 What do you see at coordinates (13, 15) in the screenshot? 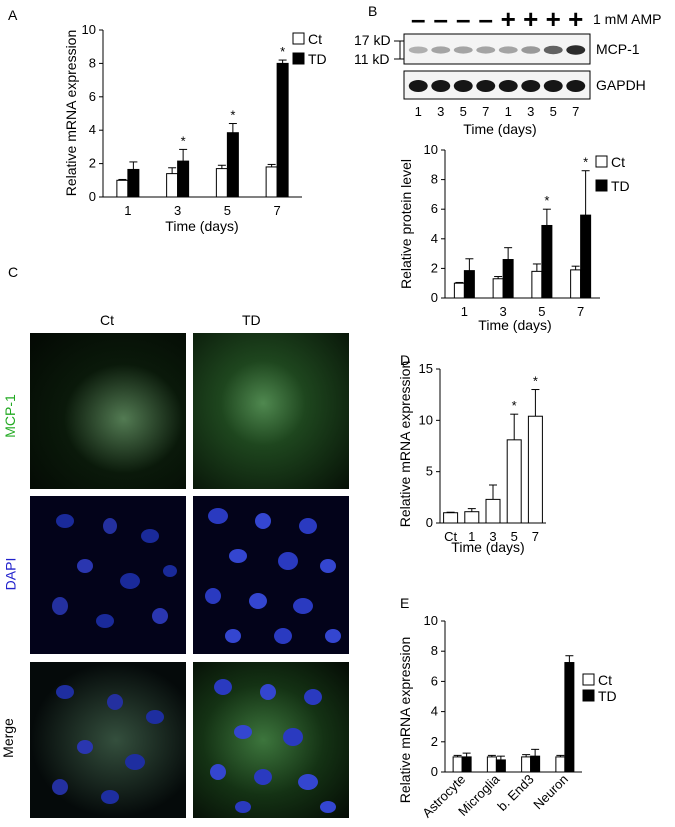
I see `panel-letter-a: A` at bounding box center [13, 15].